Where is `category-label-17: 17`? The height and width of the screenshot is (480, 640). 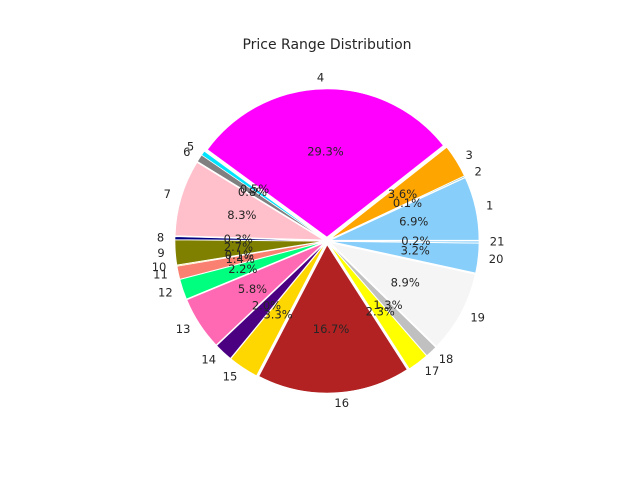 category-label-17: 17 is located at coordinates (432, 371).